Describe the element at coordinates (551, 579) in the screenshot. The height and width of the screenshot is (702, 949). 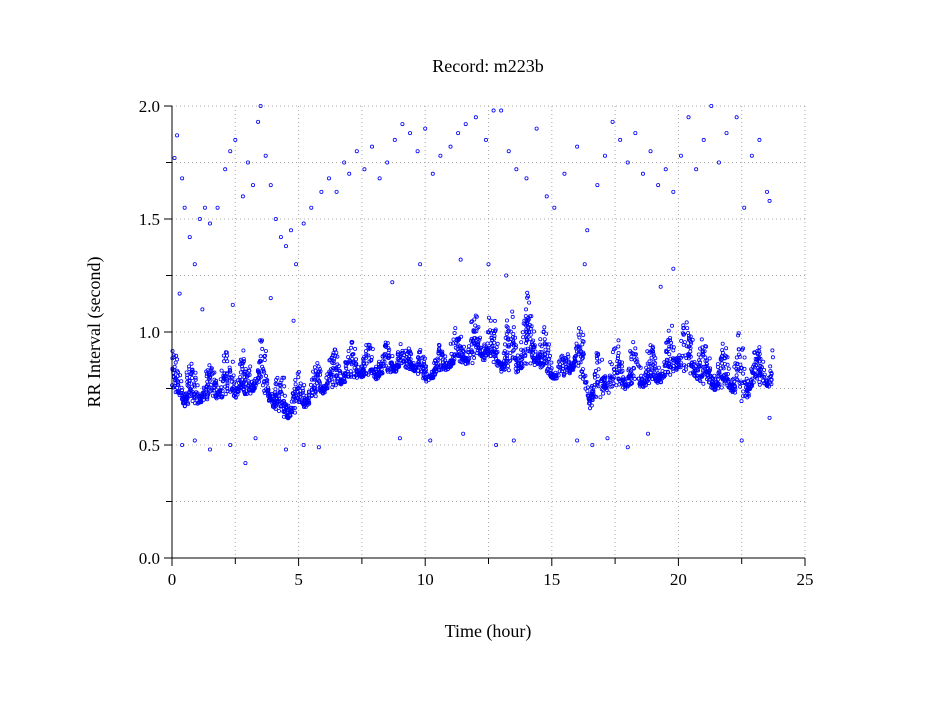
I see `x-tick-label: 15` at that location.